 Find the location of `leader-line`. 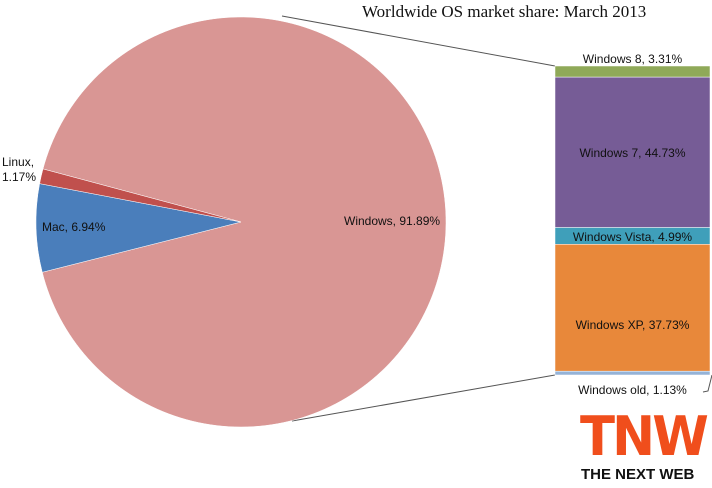

leader-line is located at coordinates (707, 383).